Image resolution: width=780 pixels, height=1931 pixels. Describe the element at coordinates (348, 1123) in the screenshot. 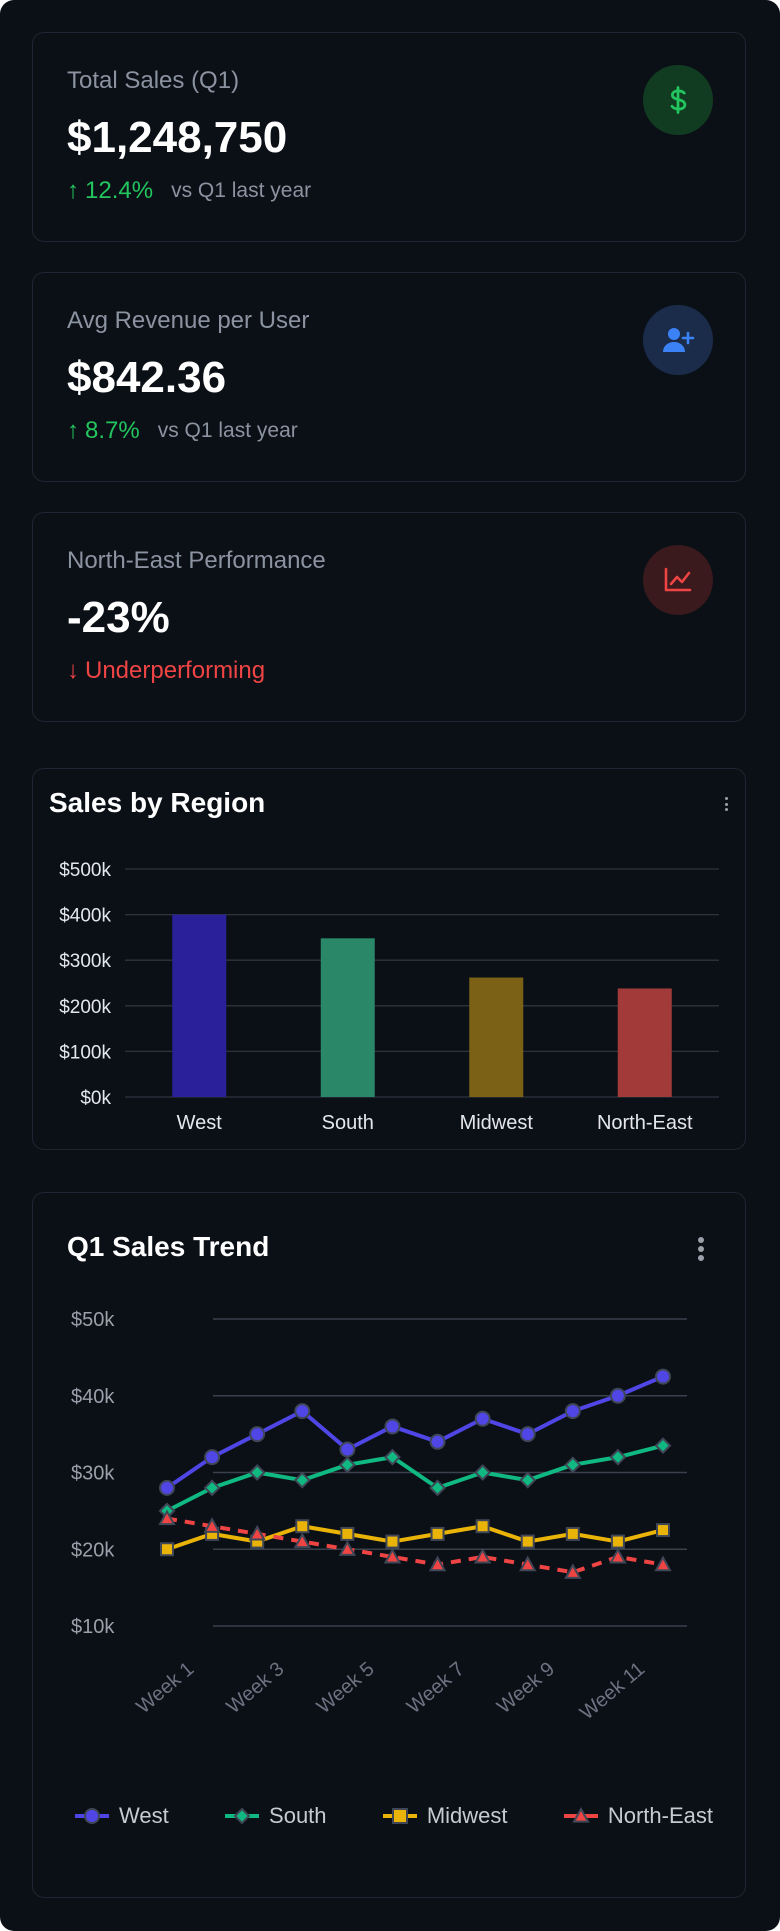

I see `x-tick-label: South` at that location.